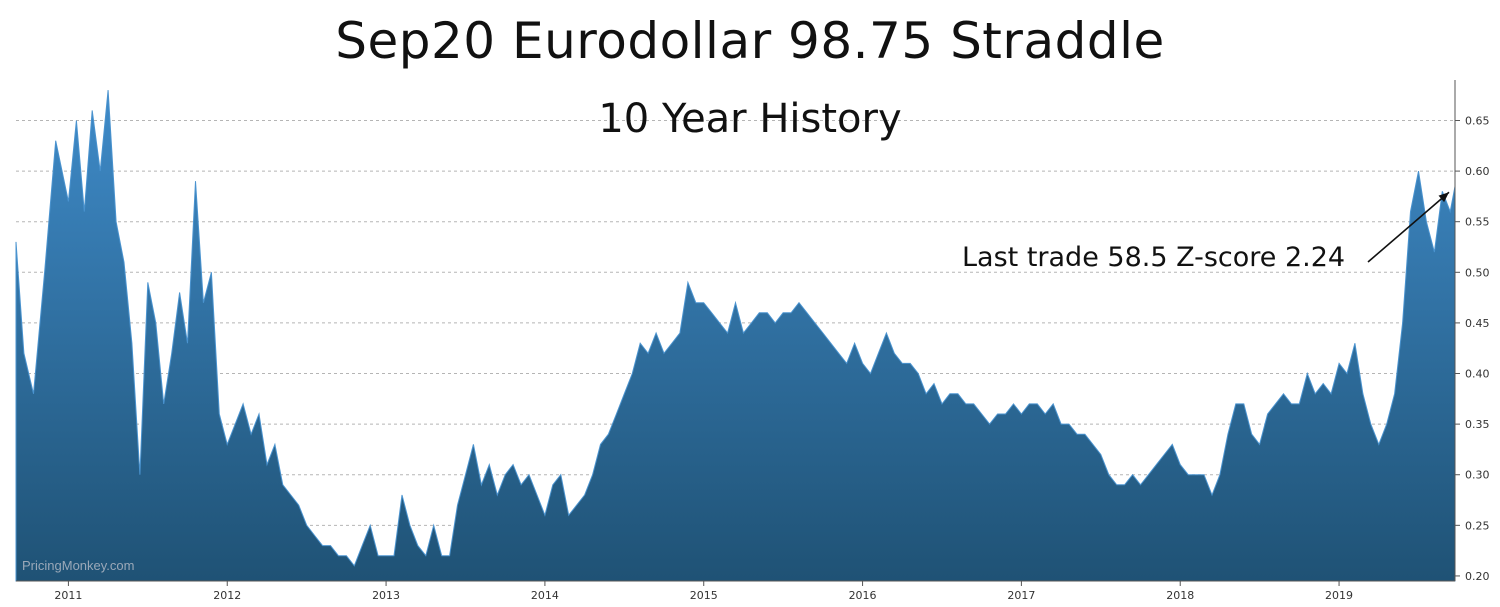 Image resolution: width=1500 pixels, height=607 pixels. I want to click on x-tick-label: 2017, so click(1021, 595).